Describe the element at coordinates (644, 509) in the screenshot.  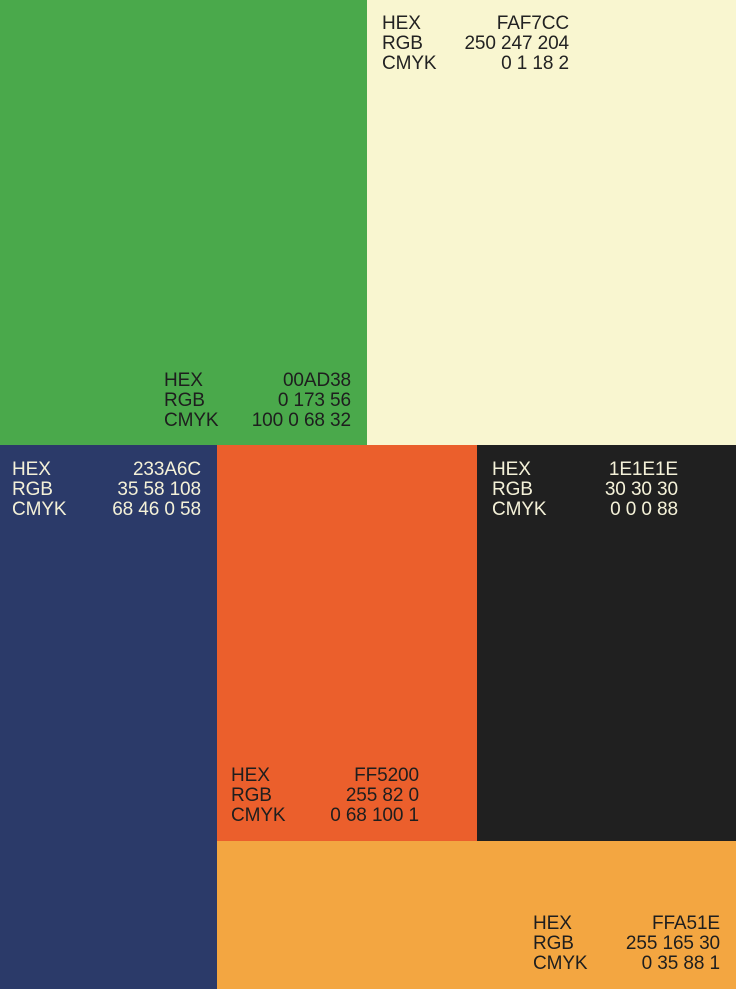
I see `cmyk-value: 0 0 0 88` at that location.